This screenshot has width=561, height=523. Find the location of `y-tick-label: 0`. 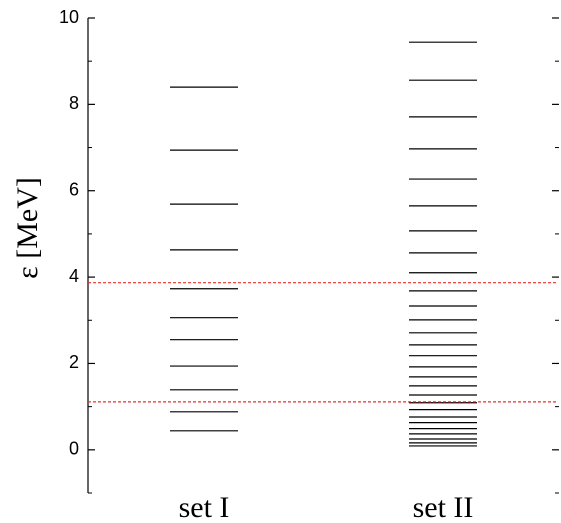

y-tick-label: 0 is located at coordinates (74, 449).